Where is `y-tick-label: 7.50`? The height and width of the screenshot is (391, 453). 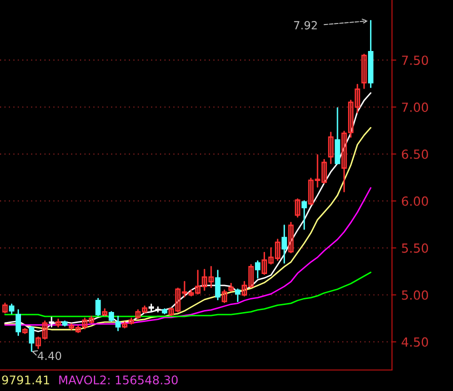 y-tick-label: 7.50 is located at coordinates (415, 61).